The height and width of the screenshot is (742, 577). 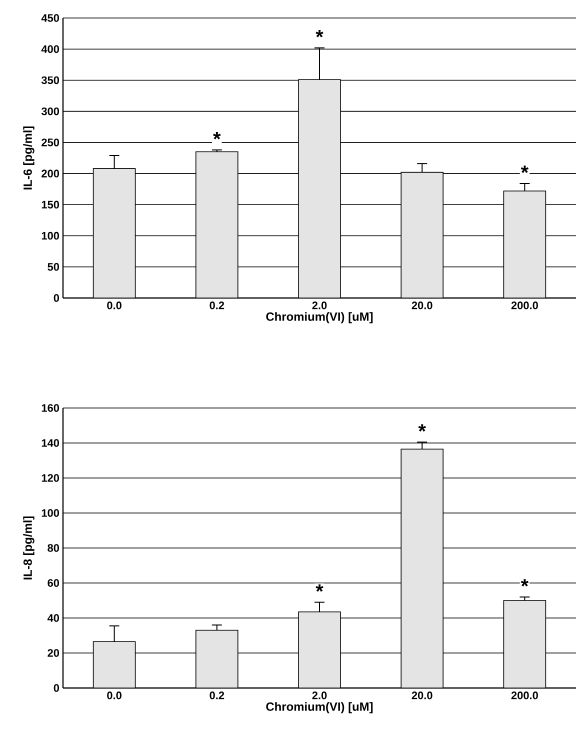 I want to click on y-tick-label: 200, so click(x=51, y=174).